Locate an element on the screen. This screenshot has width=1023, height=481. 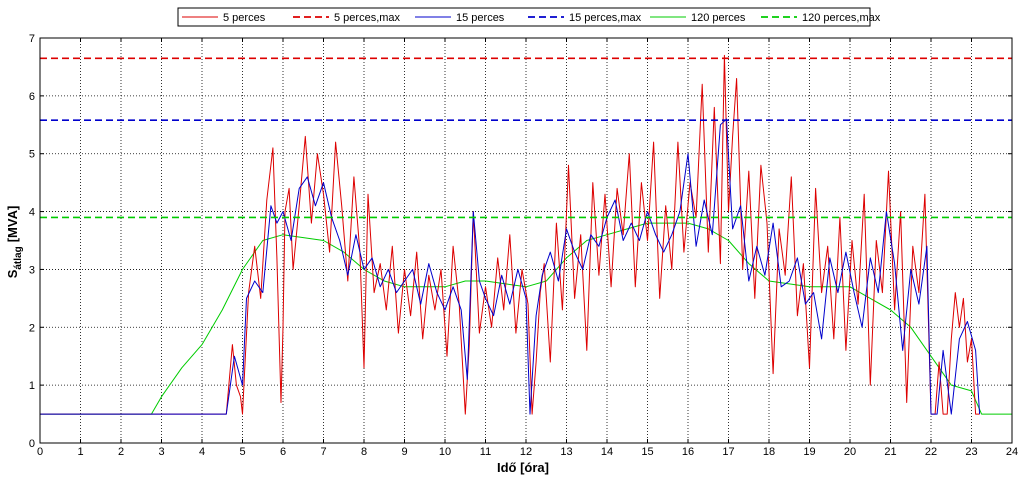
x-tick-label: 12 is located at coordinates (526, 452).